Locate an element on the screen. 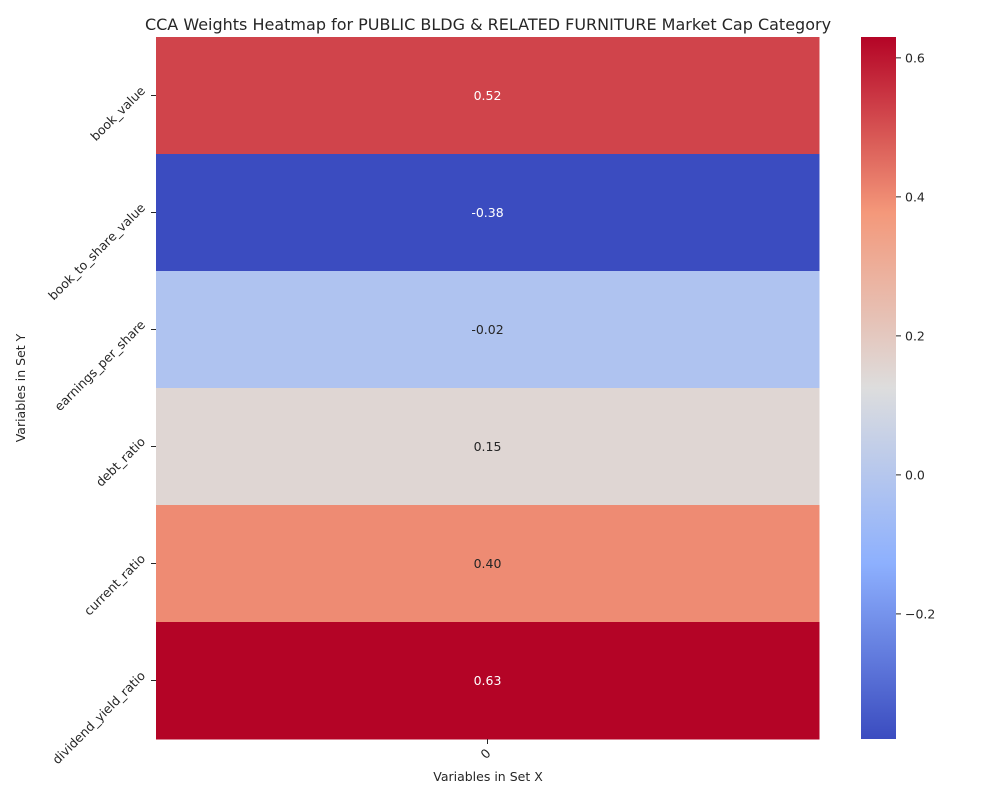 This screenshot has width=1000, height=804. x-axis-label: Variables in Set X is located at coordinates (488, 776).